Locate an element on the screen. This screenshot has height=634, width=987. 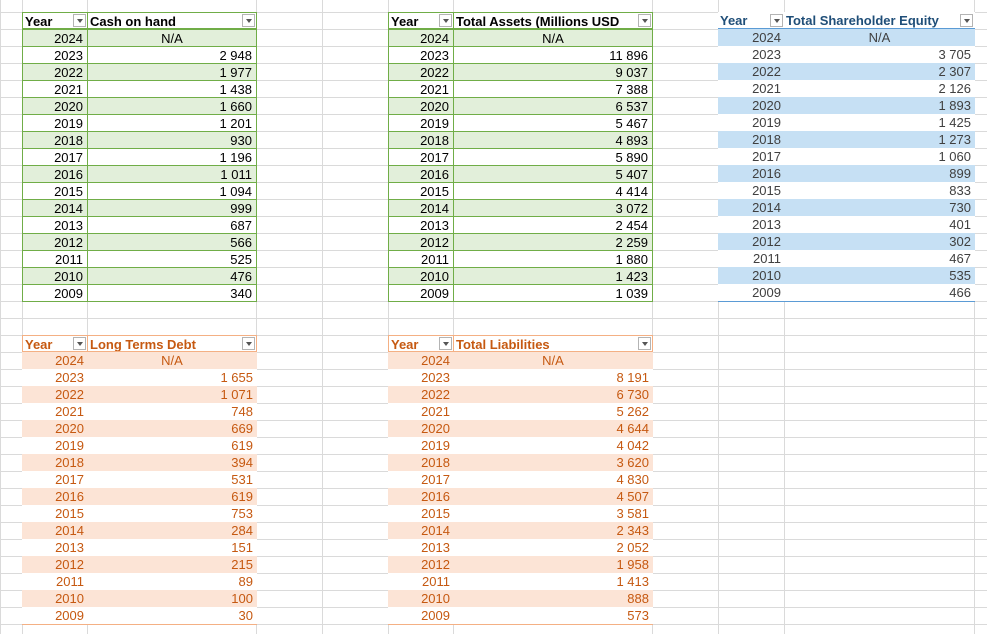
column-header: Year is located at coordinates (421, 20).